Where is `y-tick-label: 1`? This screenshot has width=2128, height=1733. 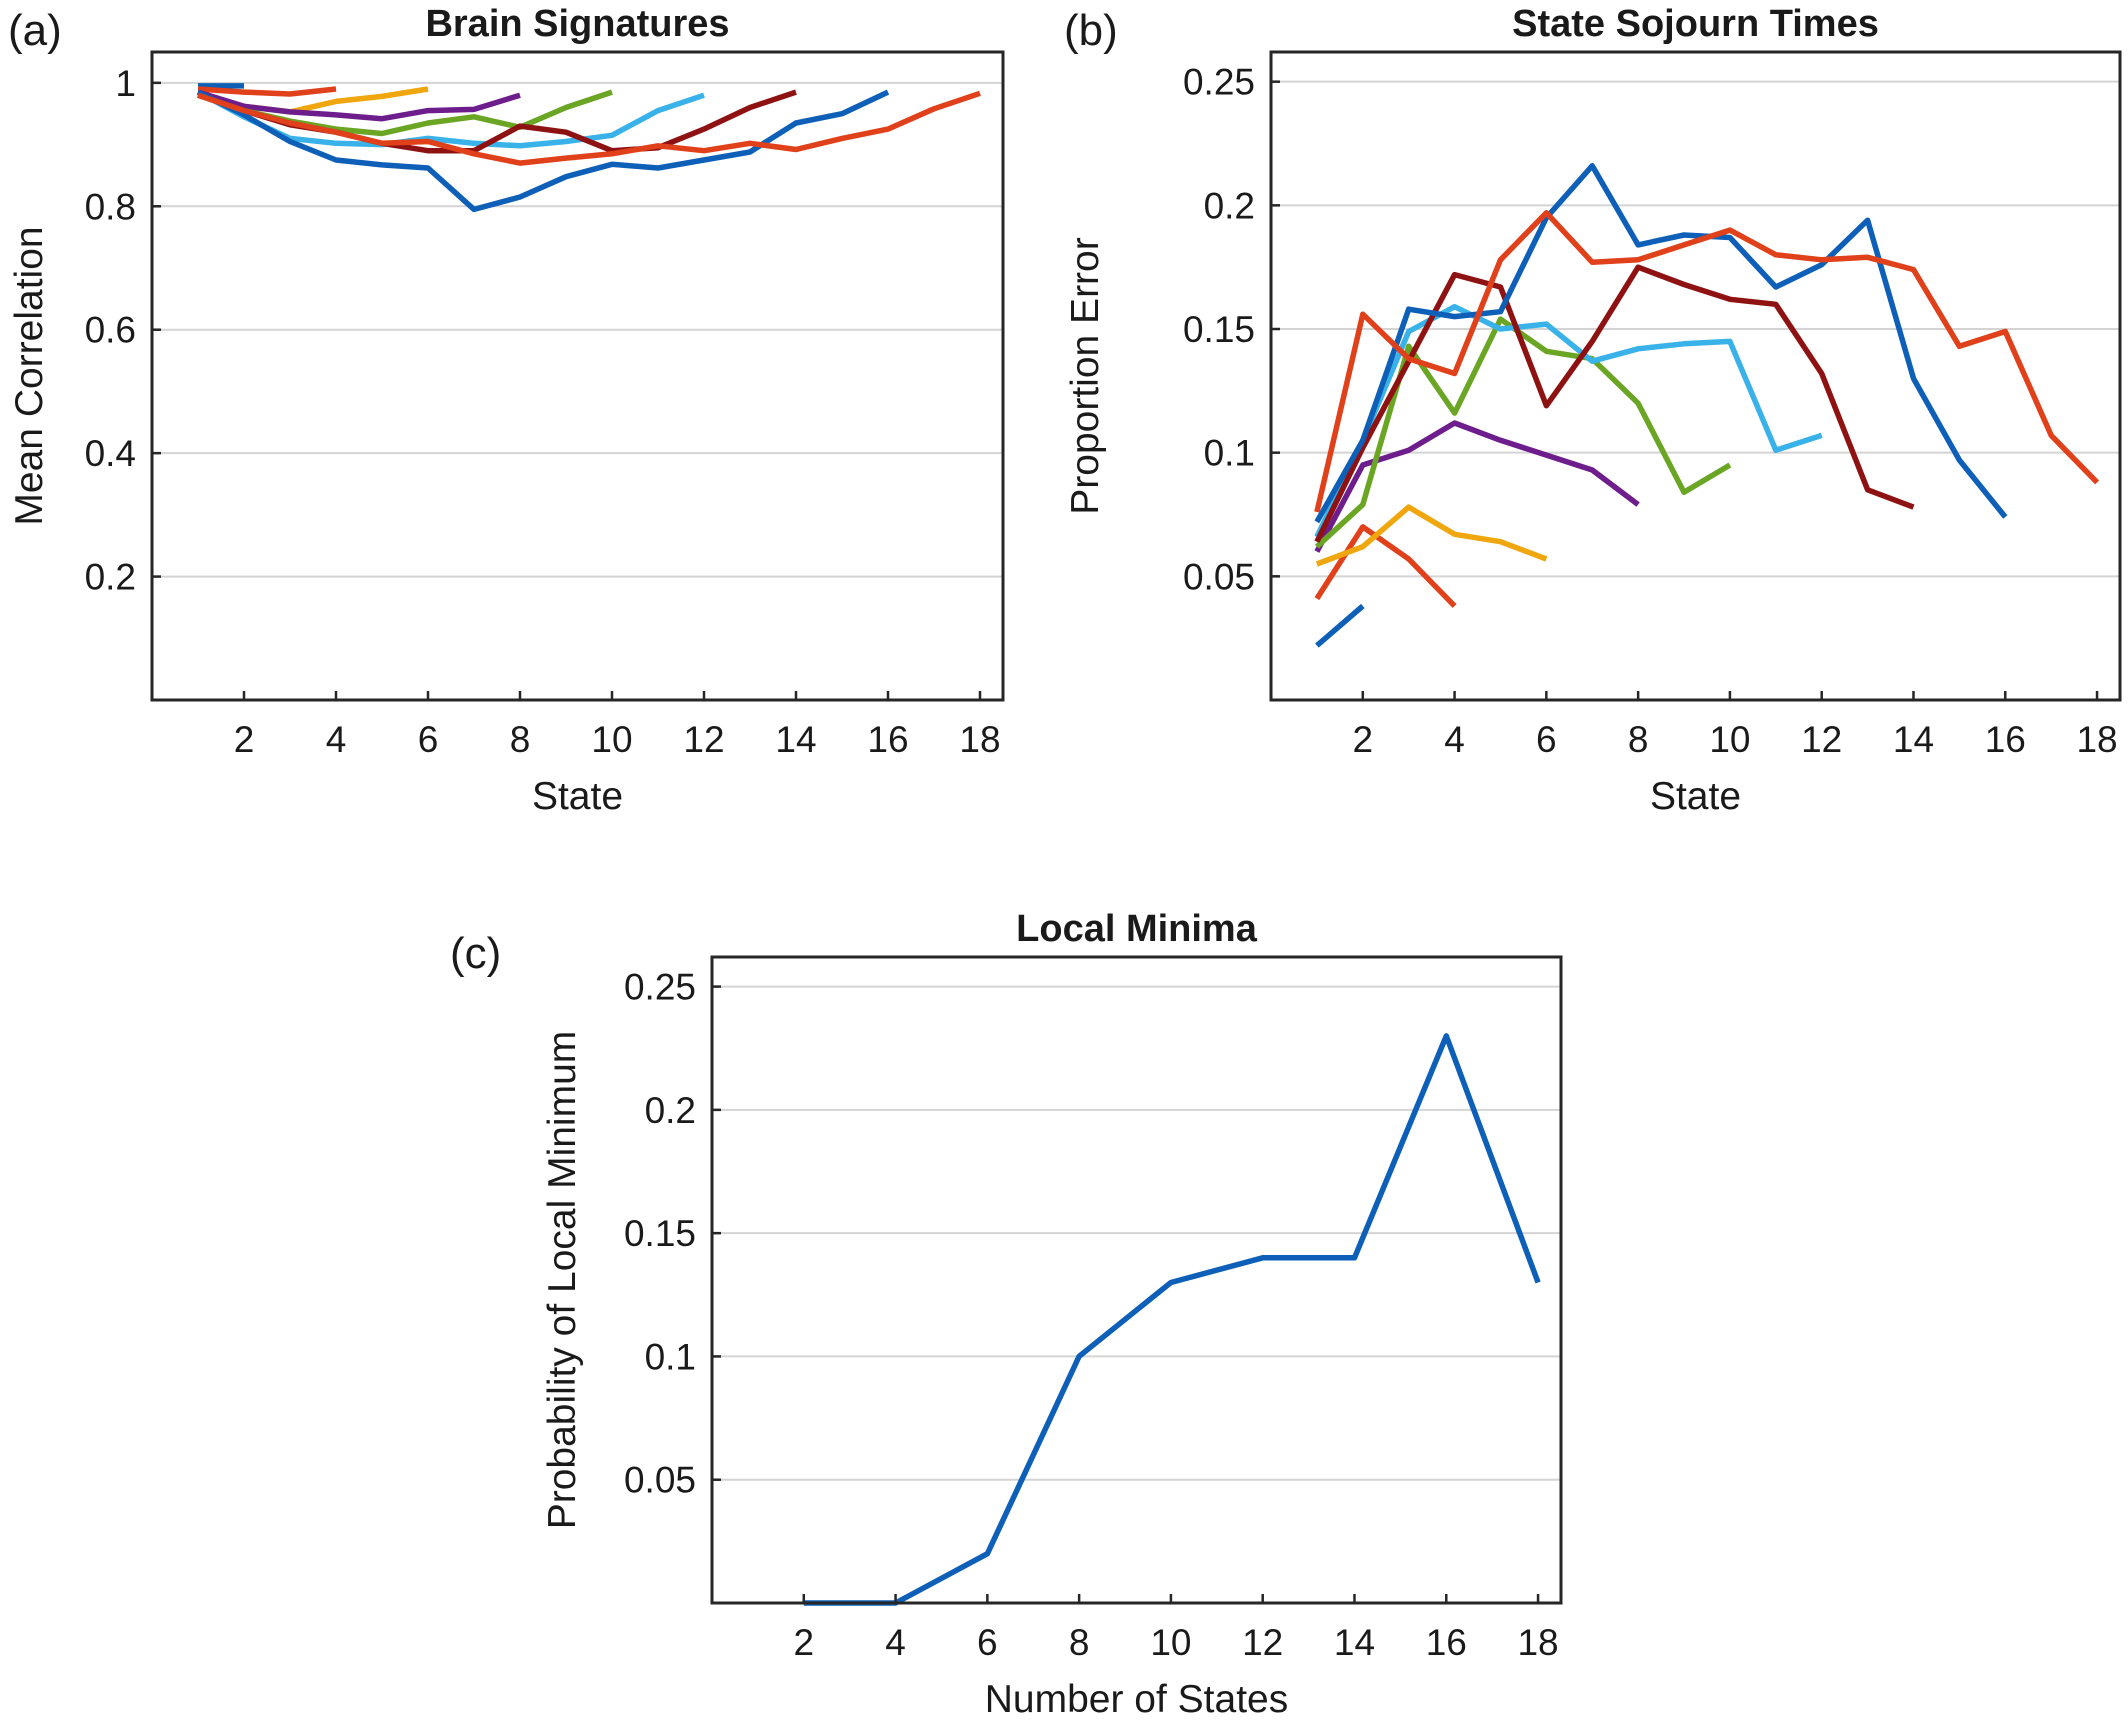
y-tick-label: 1 is located at coordinates (125, 83).